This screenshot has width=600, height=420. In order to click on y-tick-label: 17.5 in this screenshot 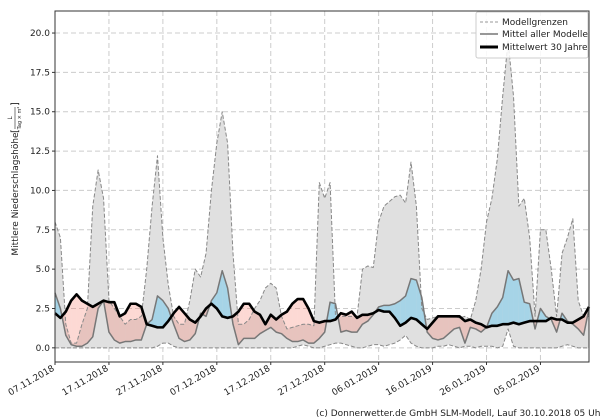, I will do `click(40, 73)`.